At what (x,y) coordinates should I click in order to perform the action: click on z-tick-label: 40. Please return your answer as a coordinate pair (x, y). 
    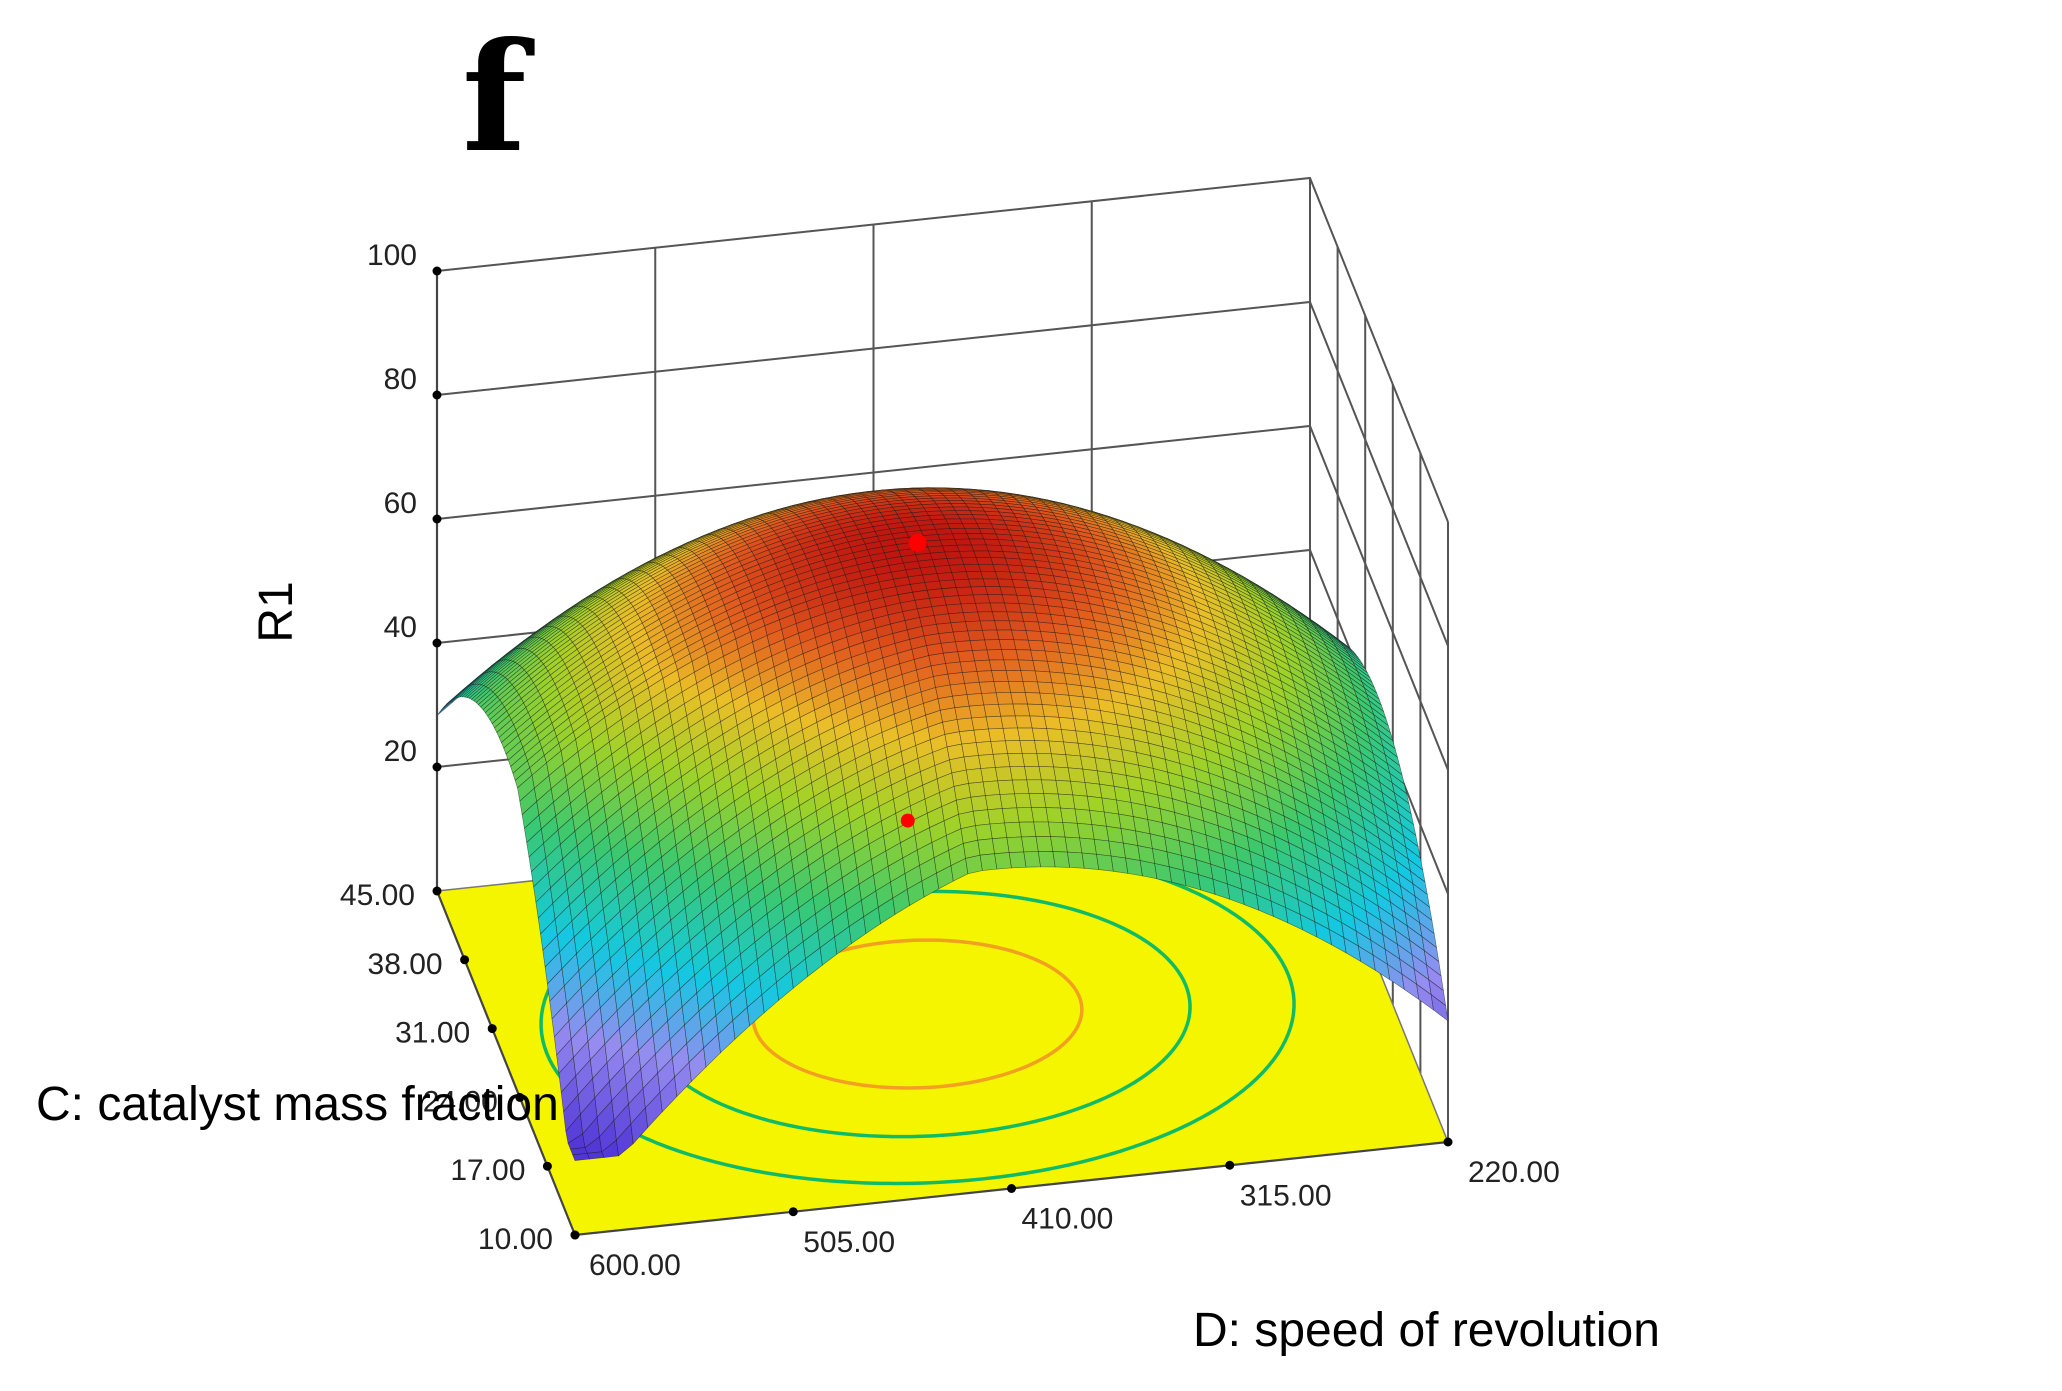
    Looking at the image, I should click on (400, 627).